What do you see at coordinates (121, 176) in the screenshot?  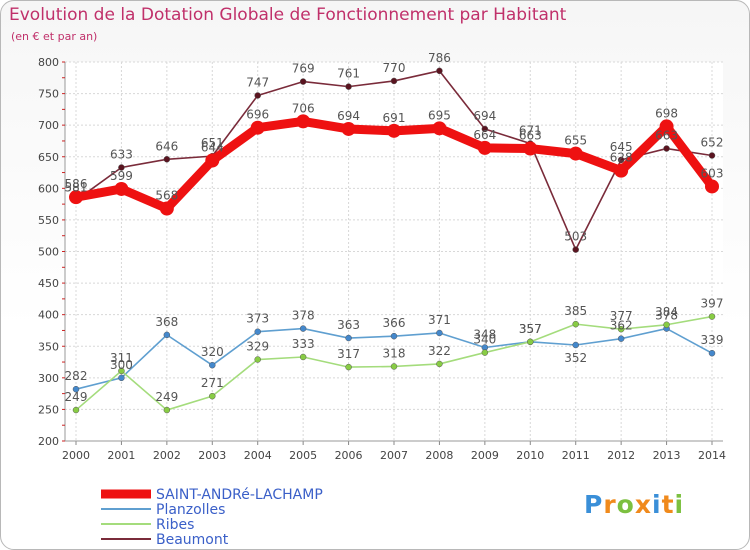 I see `data-label: 599` at bounding box center [121, 176].